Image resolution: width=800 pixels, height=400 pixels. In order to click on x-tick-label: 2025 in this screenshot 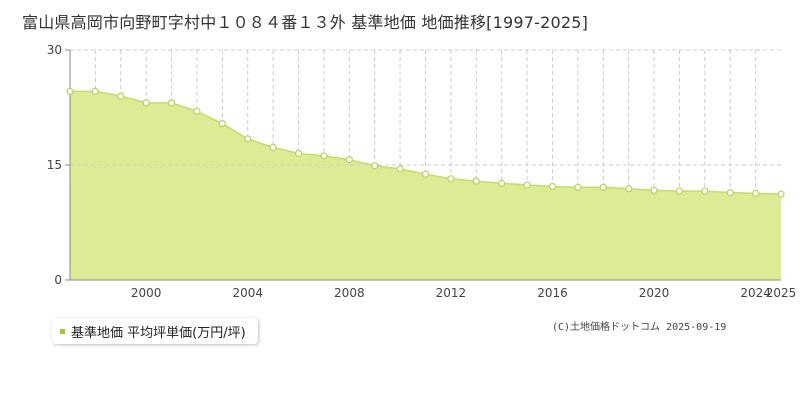, I will do `click(781, 293)`.